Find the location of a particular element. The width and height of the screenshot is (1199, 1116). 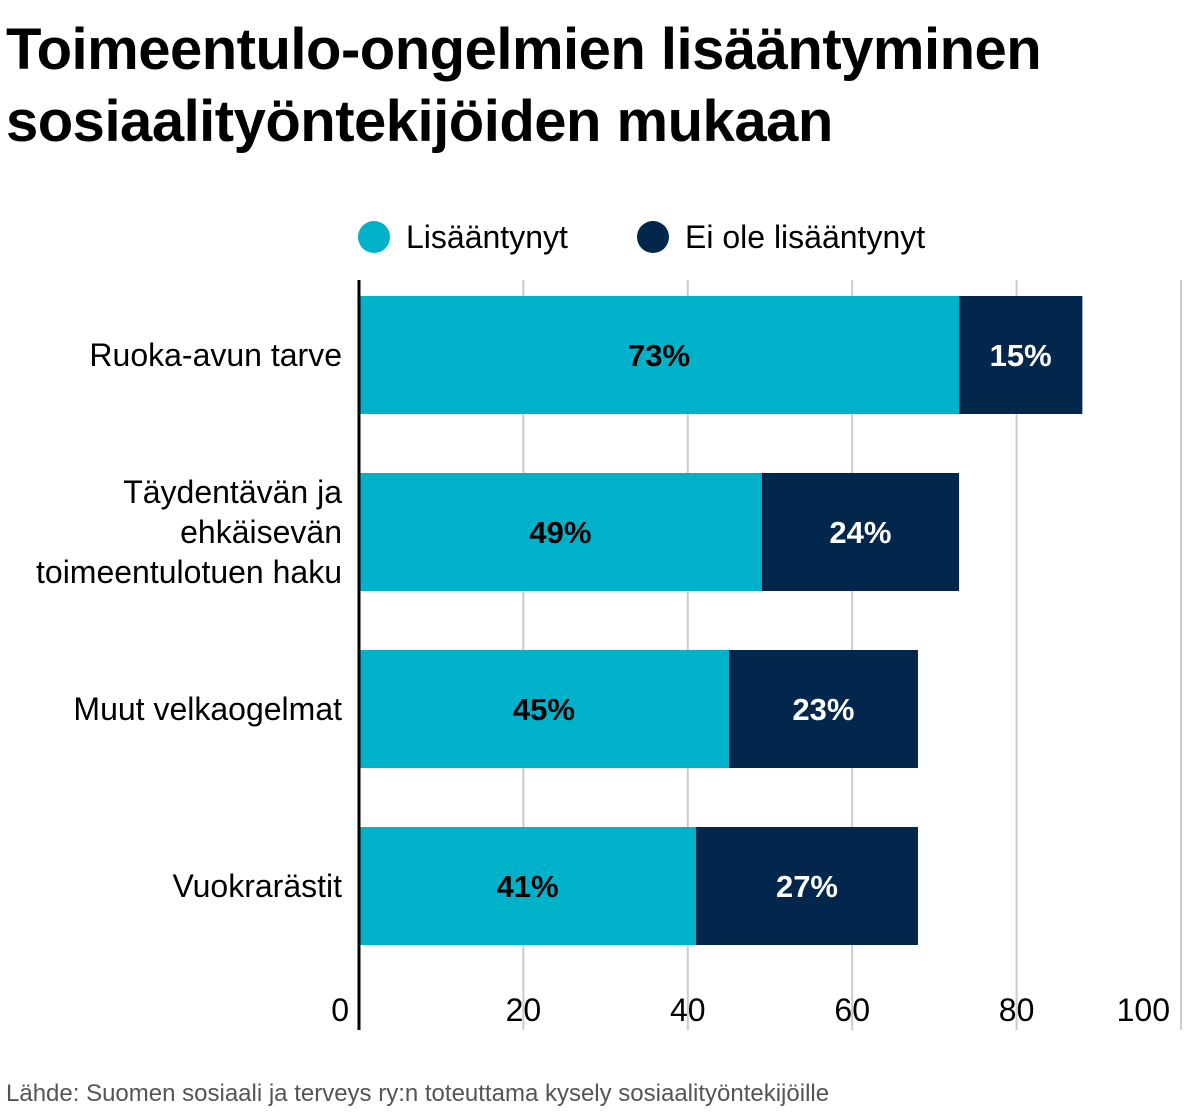

data-label-lisaantynyt-2: 45% is located at coordinates (544, 709).